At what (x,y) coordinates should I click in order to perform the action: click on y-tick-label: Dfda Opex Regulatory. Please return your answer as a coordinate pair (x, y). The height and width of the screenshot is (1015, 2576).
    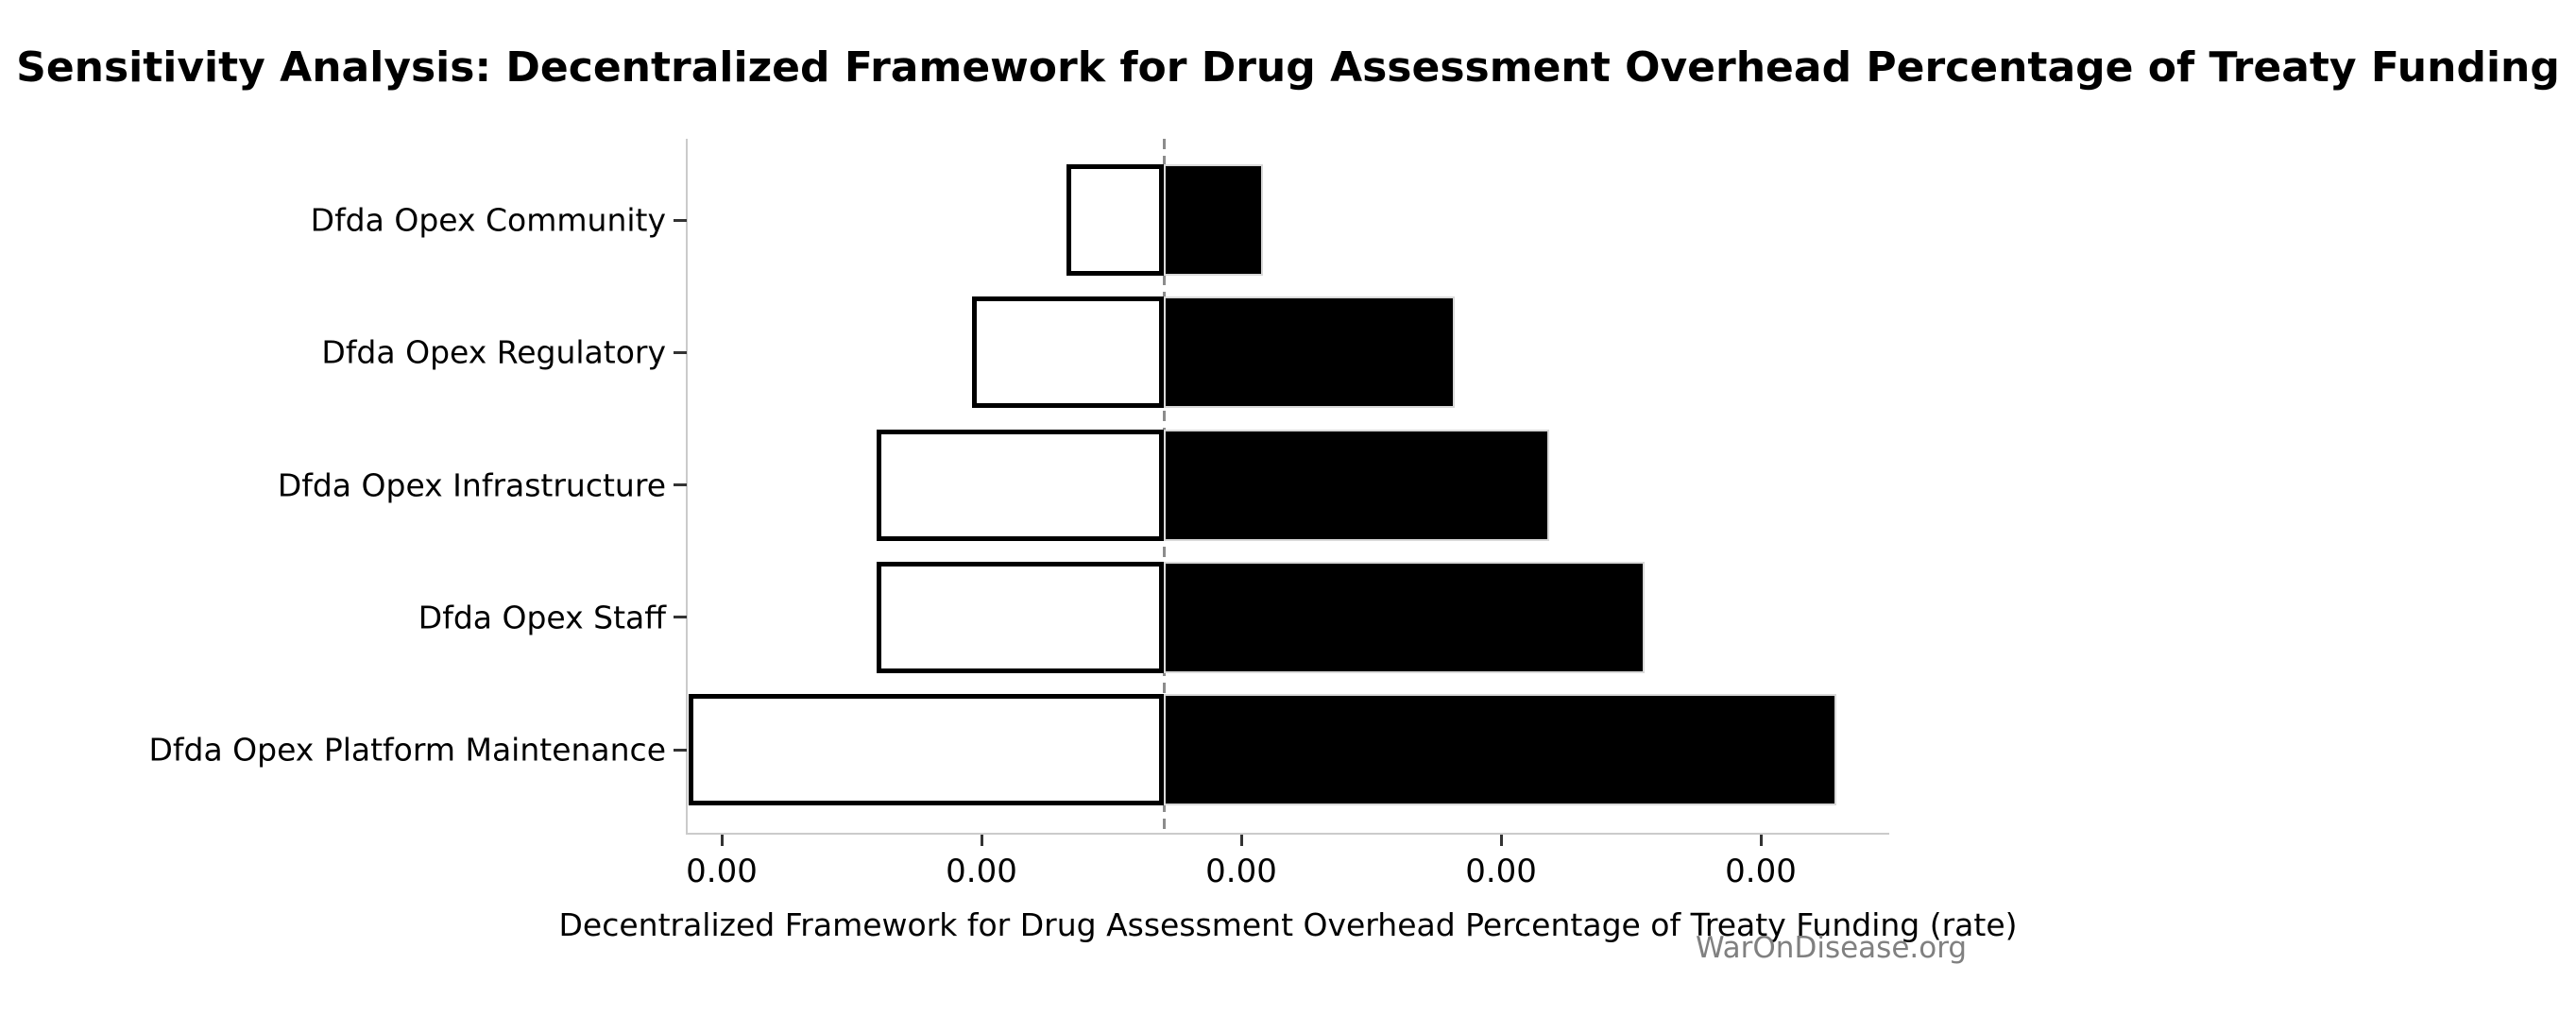
    Looking at the image, I should click on (494, 352).